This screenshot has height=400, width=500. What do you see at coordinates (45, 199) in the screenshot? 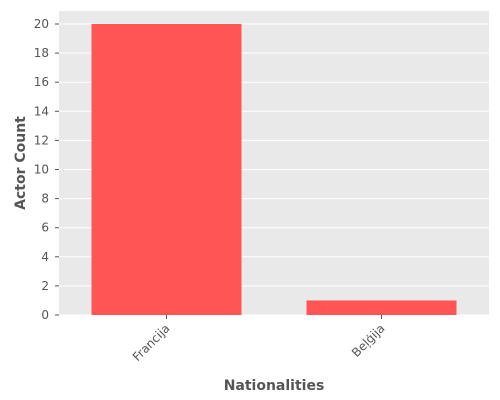
I see `y-tick-label: 8` at bounding box center [45, 199].